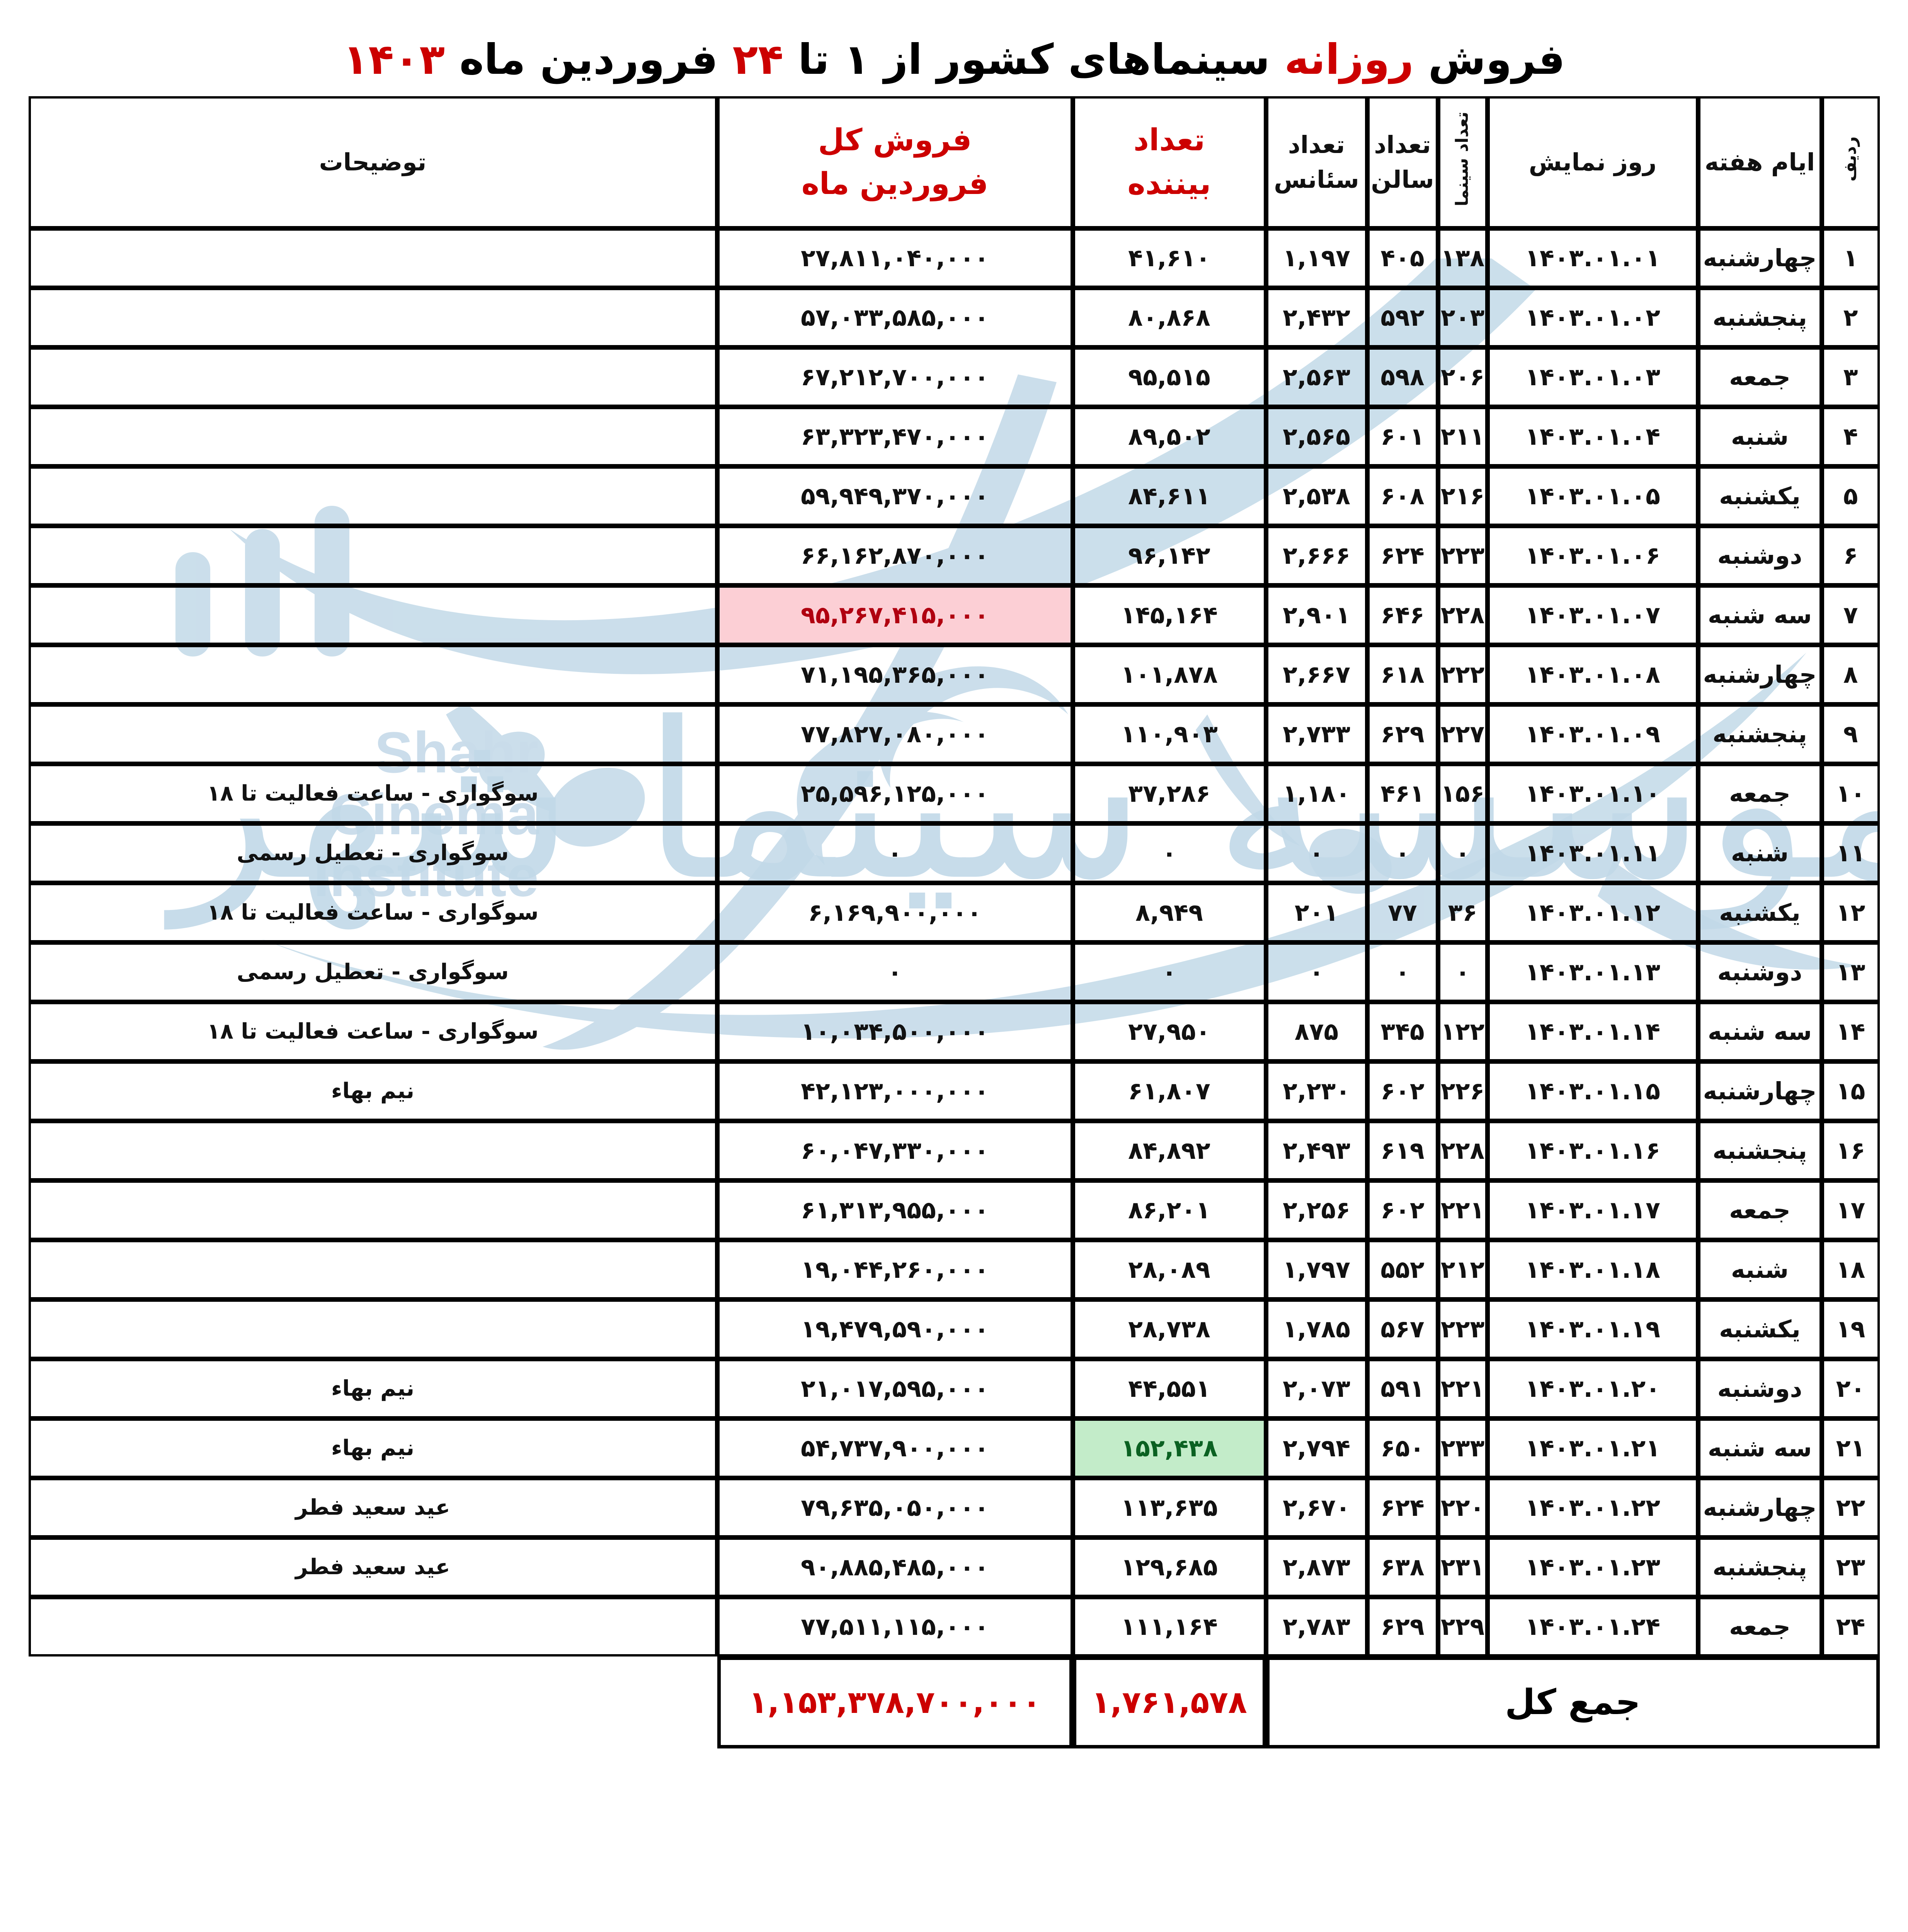 The width and height of the screenshot is (1908, 1932). Describe the element at coordinates (1850, 674) in the screenshot. I see `cell-radif: ۸` at that location.